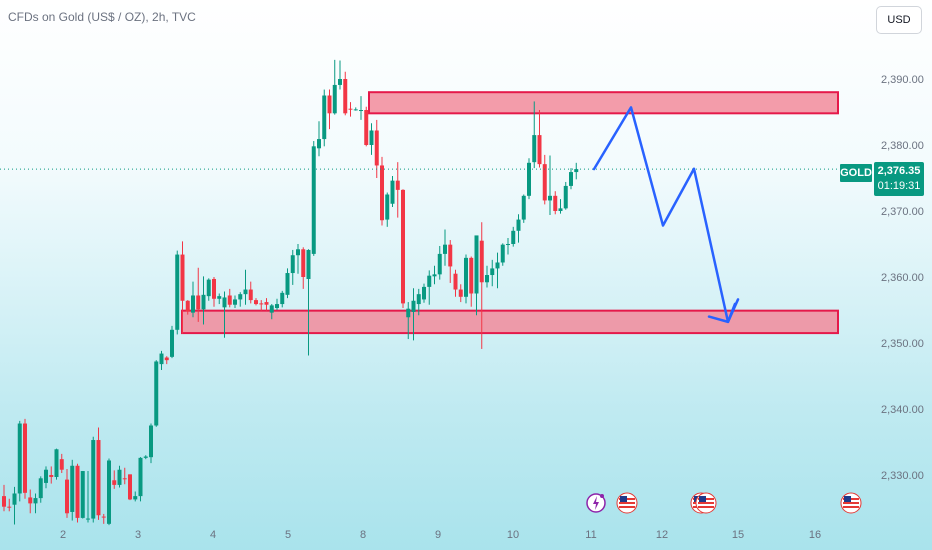  I want to click on currency-button: USD, so click(899, 20).